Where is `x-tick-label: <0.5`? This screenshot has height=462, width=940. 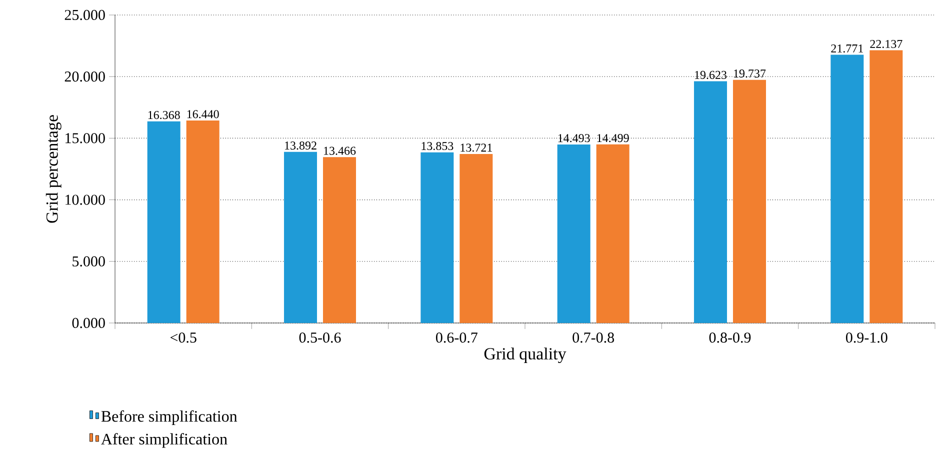 x-tick-label: <0.5 is located at coordinates (183, 337).